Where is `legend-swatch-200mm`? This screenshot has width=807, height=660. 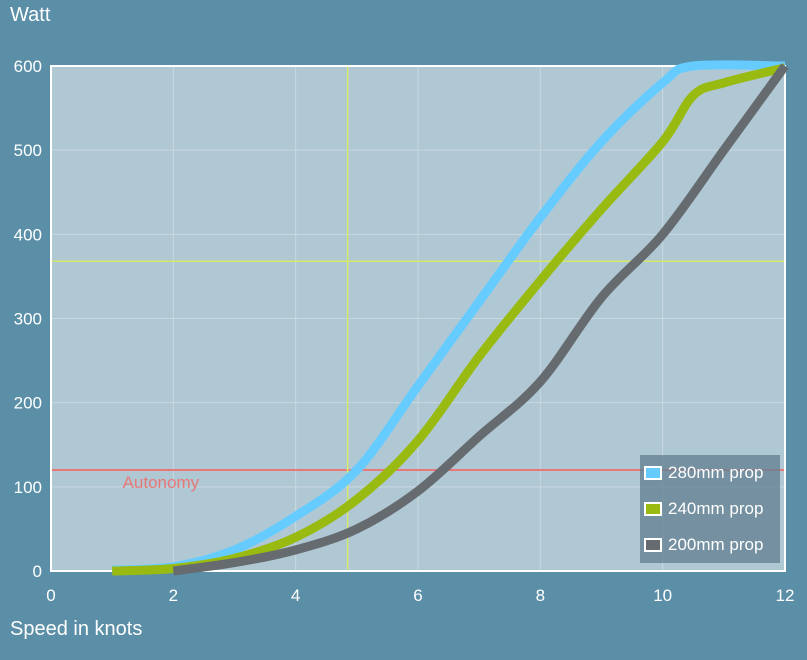
legend-swatch-200mm is located at coordinates (653, 545).